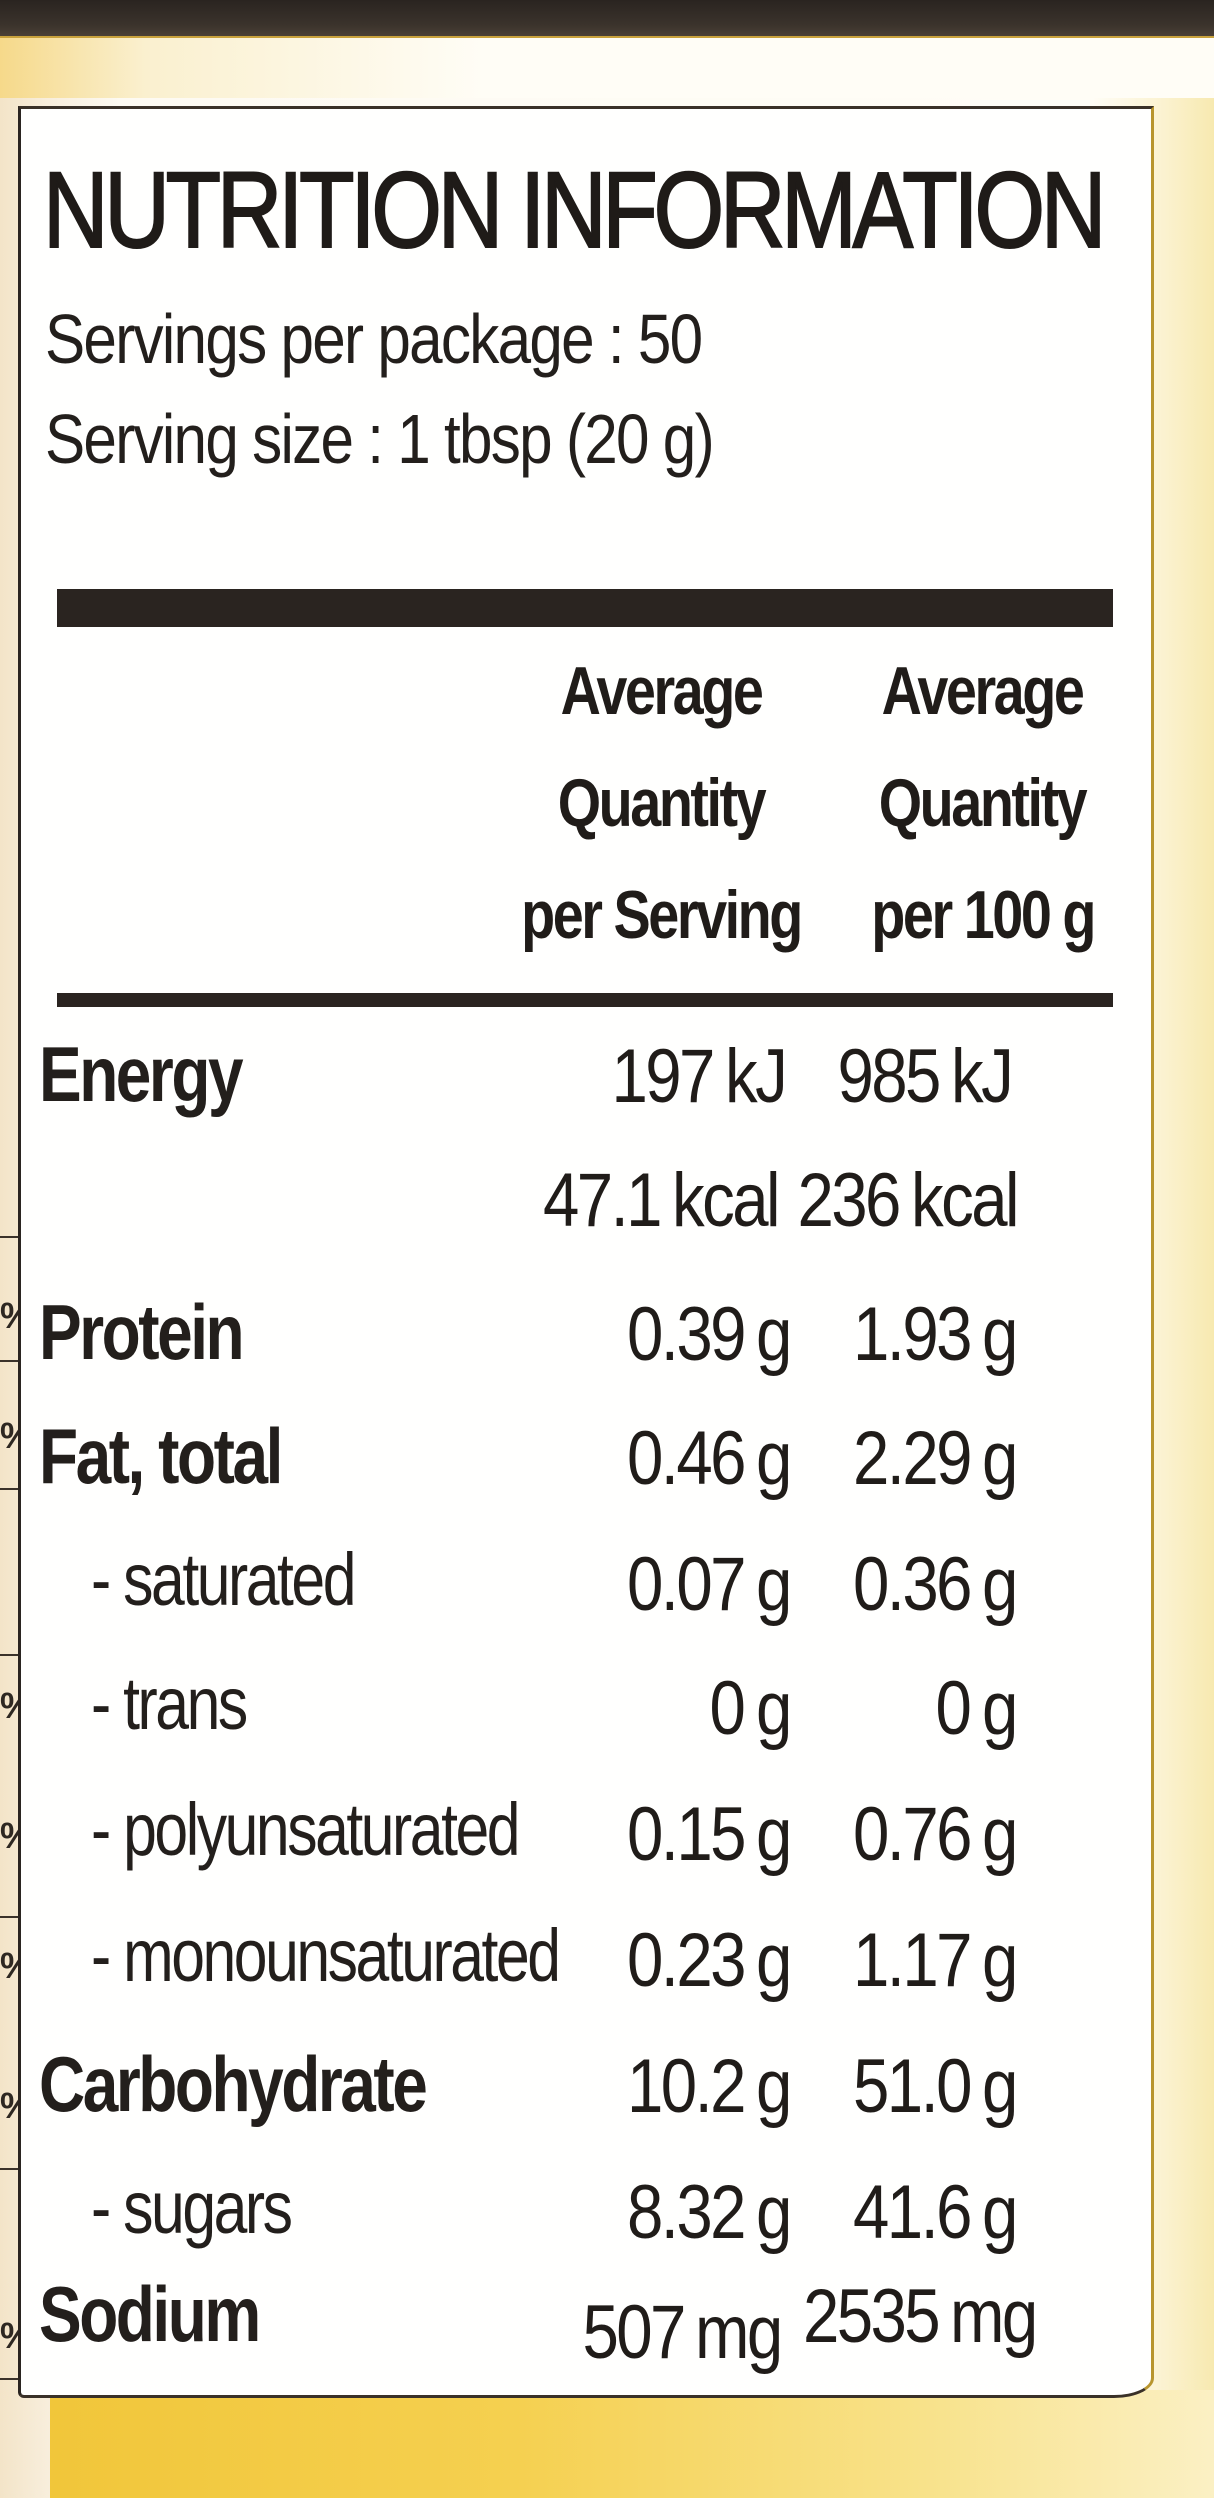 Image resolution: width=1214 pixels, height=2498 pixels. I want to click on nutrient-row-energy-kj: Energy 197 kJ 985 kJ, so click(586, 1091).